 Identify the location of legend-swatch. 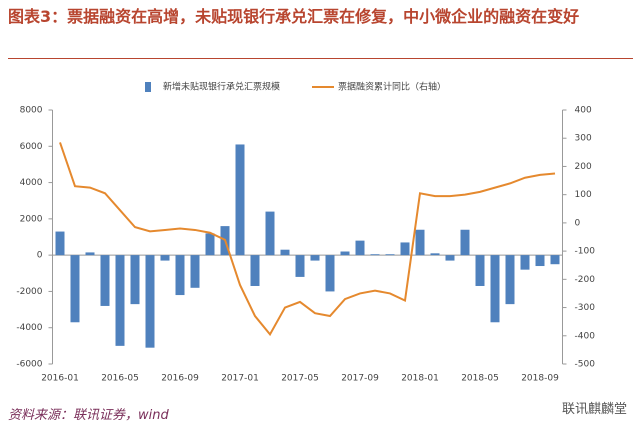
(148, 87).